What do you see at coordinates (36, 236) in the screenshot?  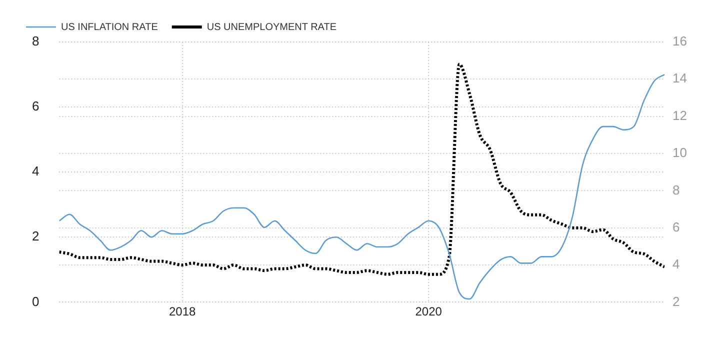 I see `y-tick-label: 2` at bounding box center [36, 236].